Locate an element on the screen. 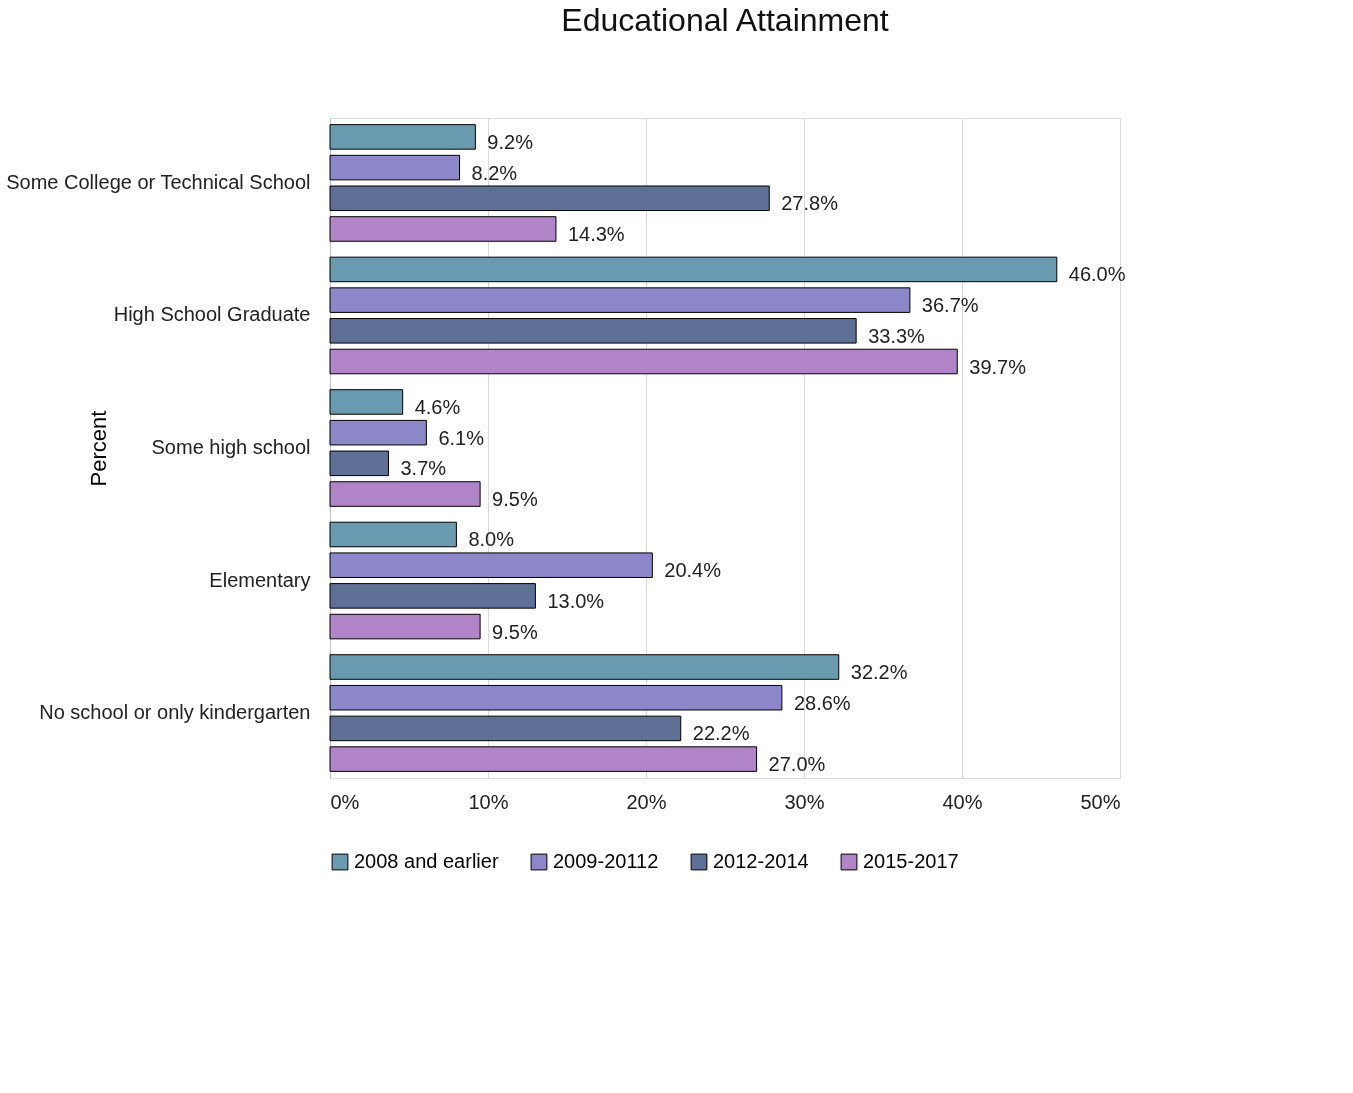 Image resolution: width=1353 pixels, height=1093 pixels. legend-label: 2009-20112 is located at coordinates (606, 861).